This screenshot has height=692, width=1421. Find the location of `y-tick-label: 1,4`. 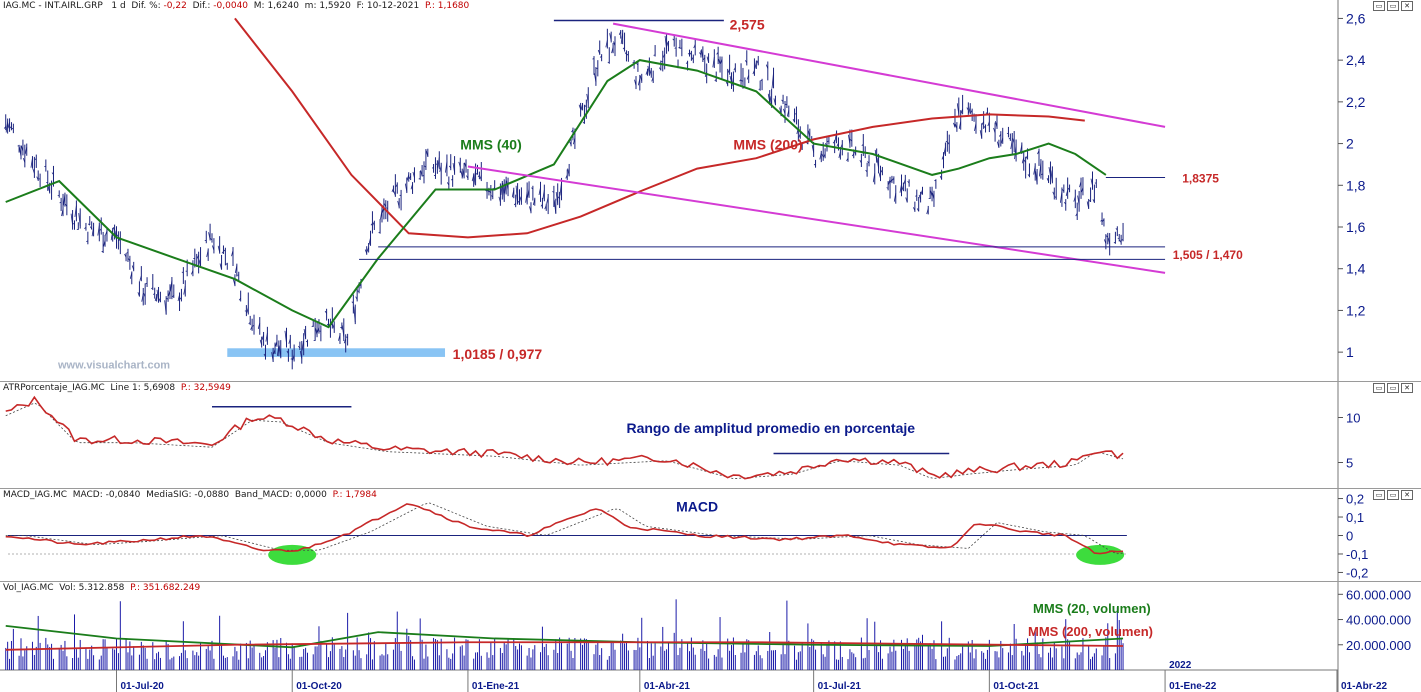

y-tick-label: 1,4 is located at coordinates (1356, 269).